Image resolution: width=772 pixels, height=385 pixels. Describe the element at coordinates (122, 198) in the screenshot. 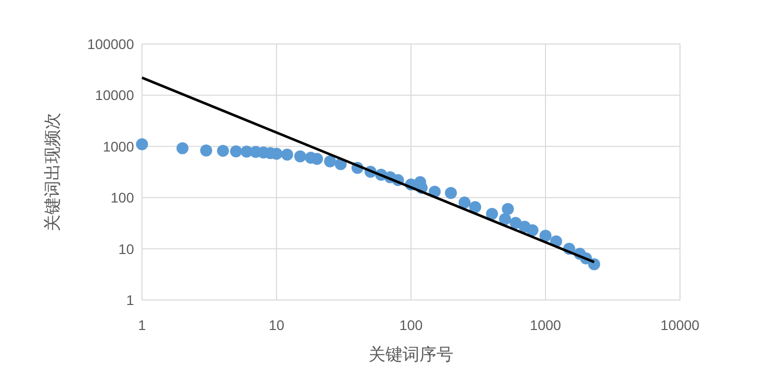

I see `y-tick-label: 100` at that location.